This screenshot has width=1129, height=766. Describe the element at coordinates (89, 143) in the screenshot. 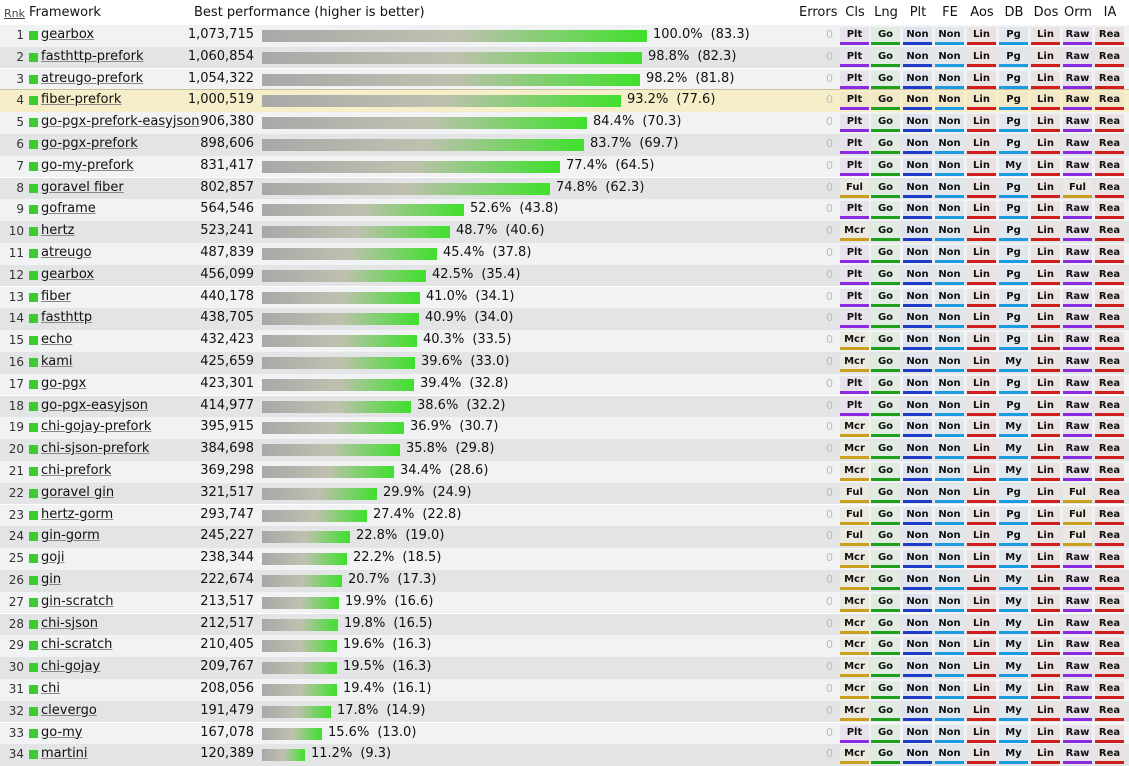

I see `framework-link: go-pgx-prefork` at that location.